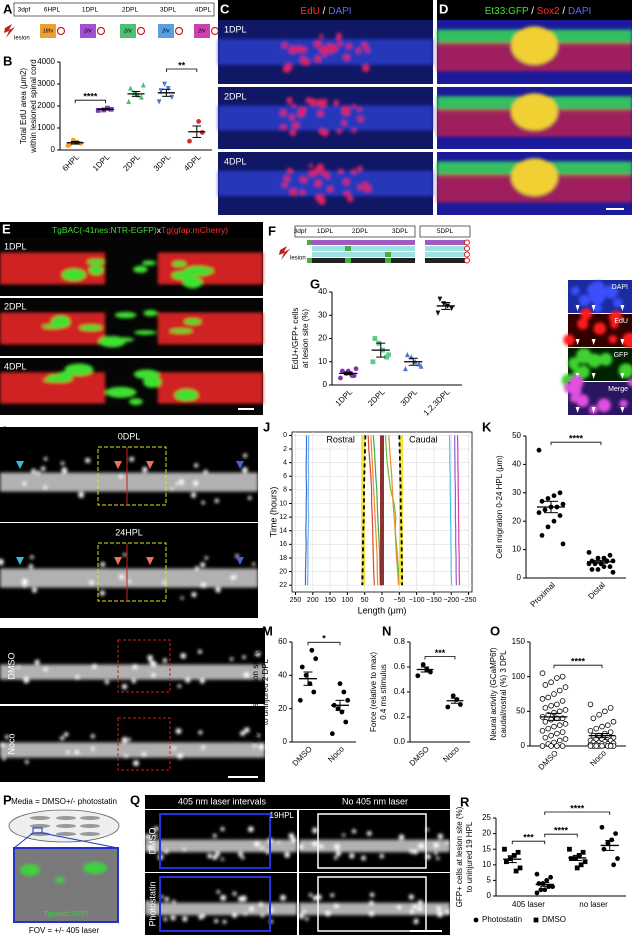  Describe the element at coordinates (616, 316) in the screenshot. I see `nucleus` at that location.